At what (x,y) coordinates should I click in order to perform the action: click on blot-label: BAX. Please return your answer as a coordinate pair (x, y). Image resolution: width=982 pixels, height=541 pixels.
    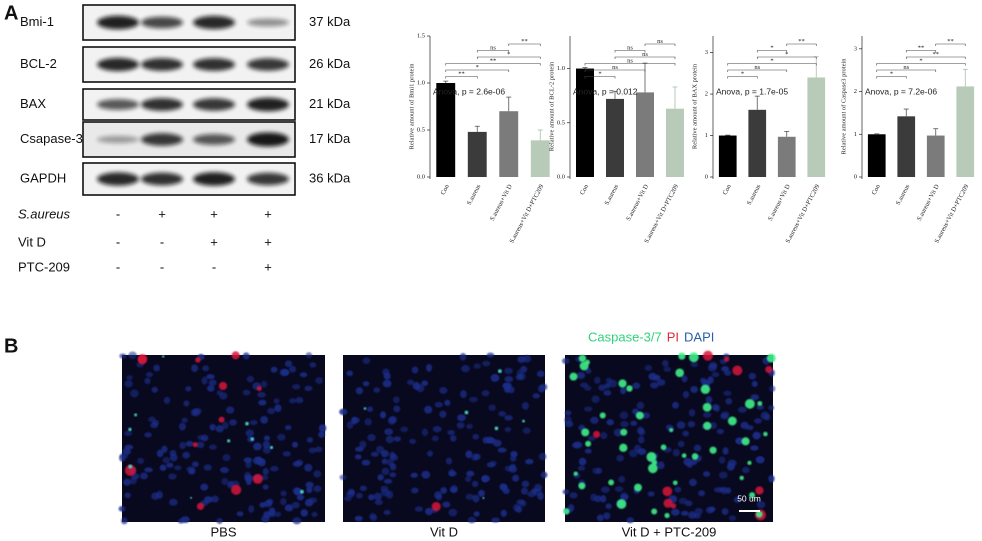
    Looking at the image, I should click on (33, 103).